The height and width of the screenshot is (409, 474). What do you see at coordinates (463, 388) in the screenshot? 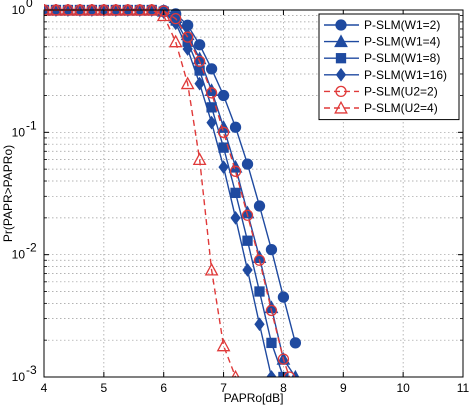
I see `x-tick-label: 11` at bounding box center [463, 388].